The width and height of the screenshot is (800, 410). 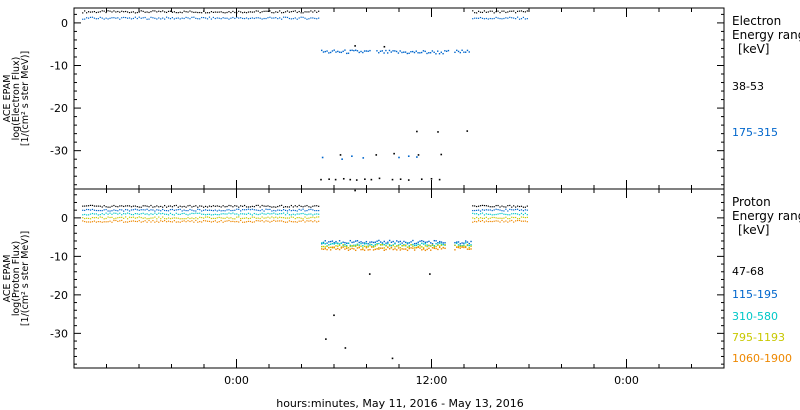 I want to click on legend-subtitle: Energy ranges, so click(x=766, y=216).